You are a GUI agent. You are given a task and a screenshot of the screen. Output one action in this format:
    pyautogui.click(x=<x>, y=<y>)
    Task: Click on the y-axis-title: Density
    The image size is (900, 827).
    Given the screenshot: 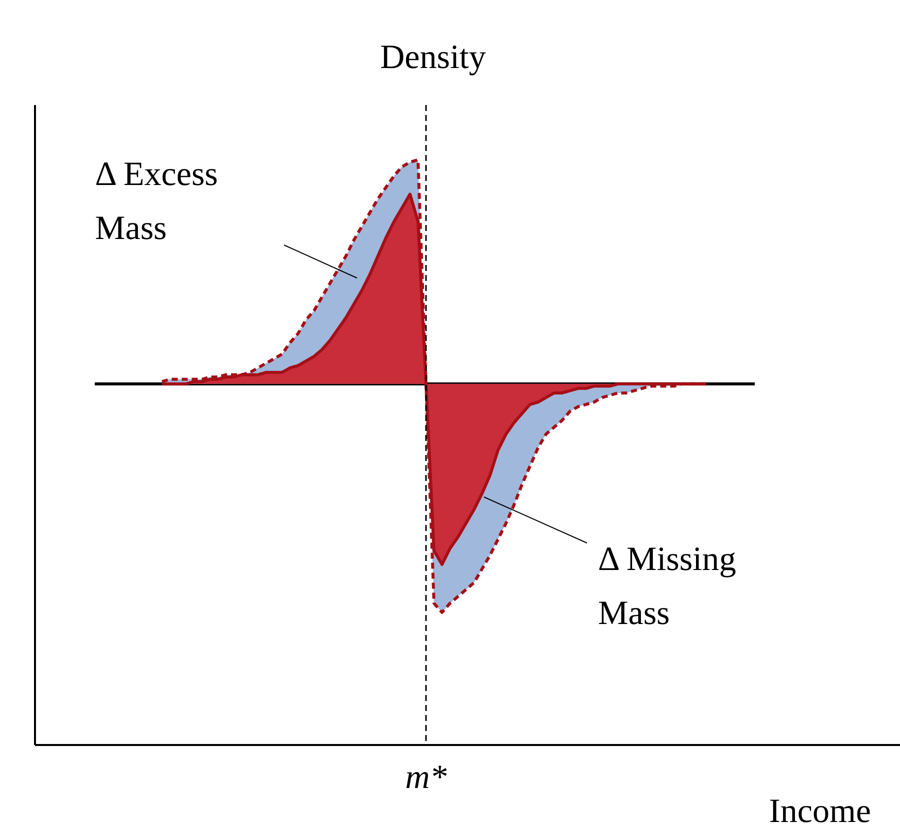 What is the action you would take?
    pyautogui.click(x=433, y=57)
    